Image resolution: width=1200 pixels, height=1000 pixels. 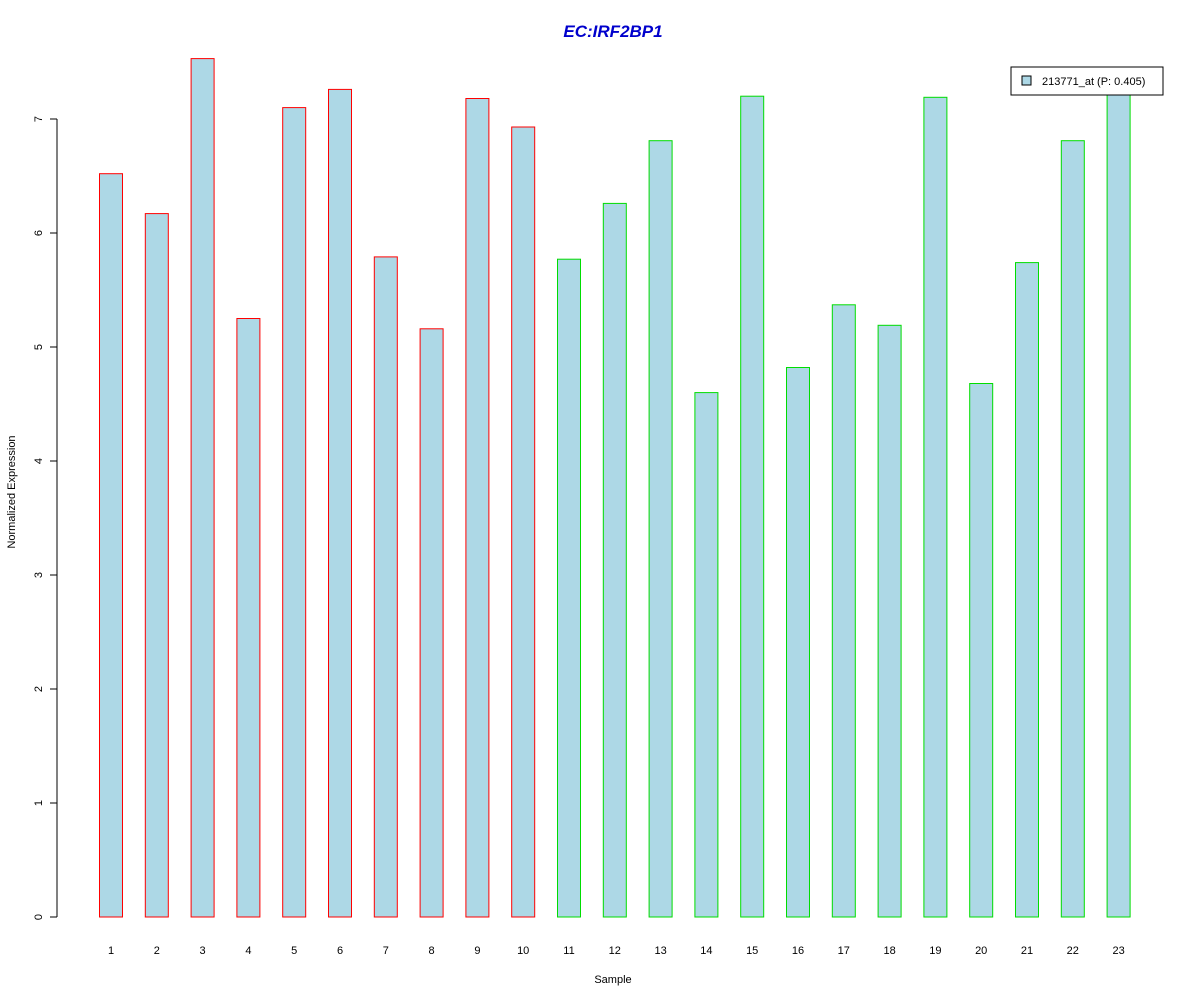 I want to click on x-tick-label: 2, so click(x=157, y=951).